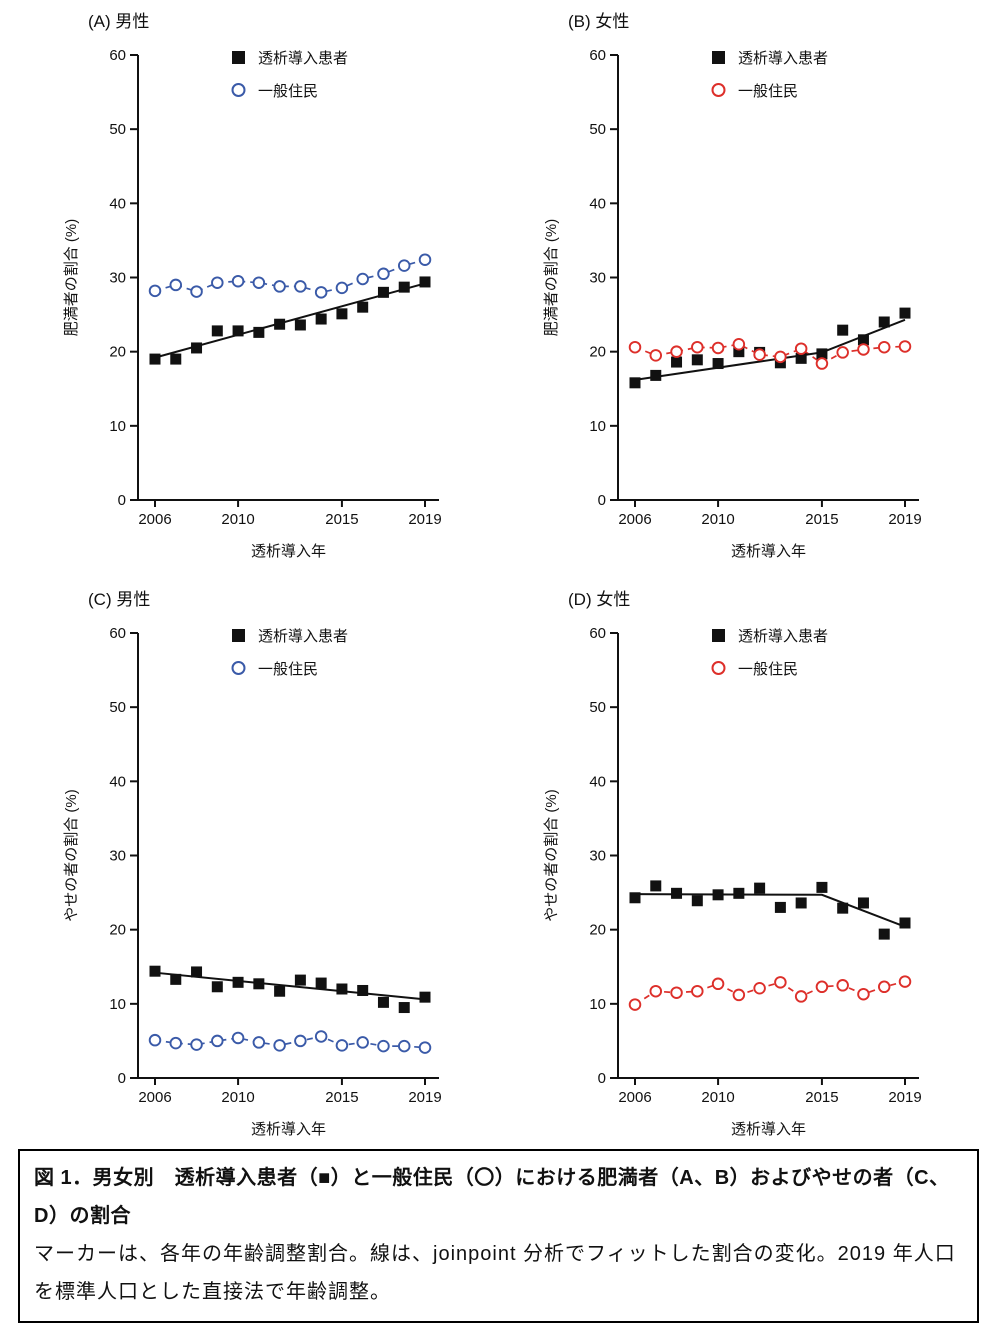 This screenshot has height=1329, width=995. Describe the element at coordinates (154, 1097) in the screenshot. I see `x-tick-label: 2006` at that location.